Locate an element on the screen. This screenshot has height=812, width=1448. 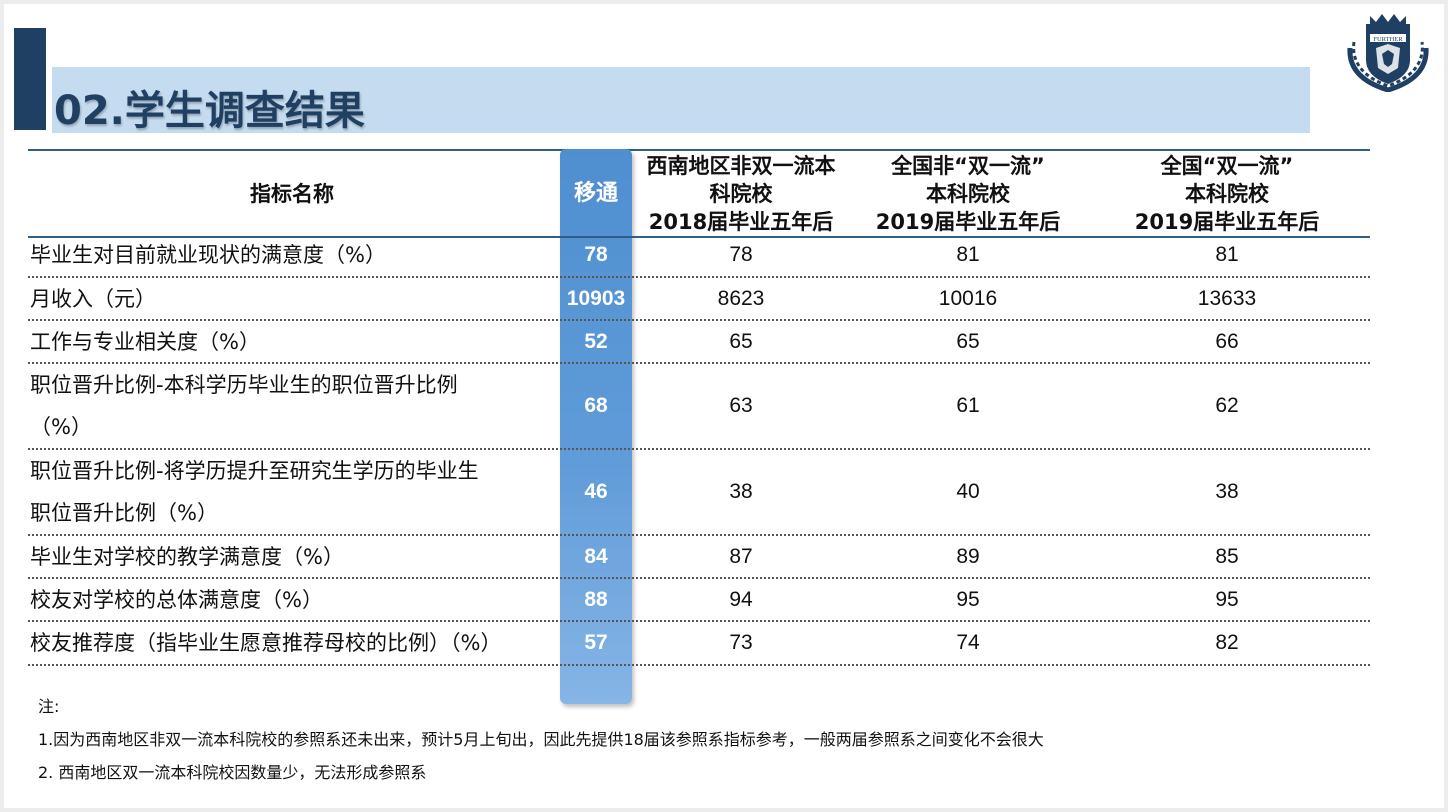
header-col1-line2: 科院校 is located at coordinates (741, 194).